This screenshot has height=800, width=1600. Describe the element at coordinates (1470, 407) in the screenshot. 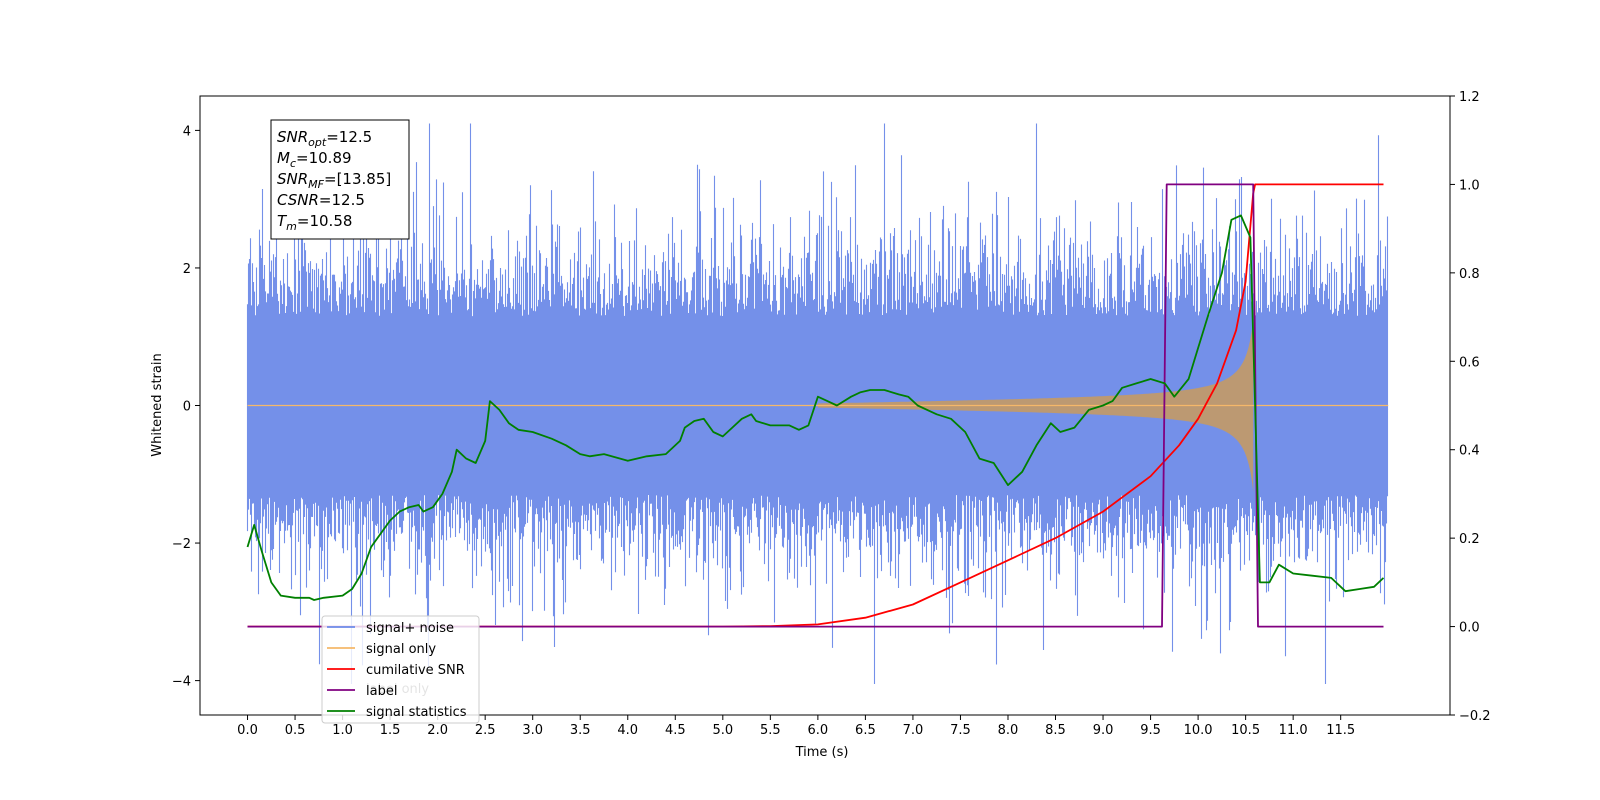

I see `y2-ticks: −0.2 0.0 0.2 0.4 0.6 0.8 1.0 1.2` at that location.